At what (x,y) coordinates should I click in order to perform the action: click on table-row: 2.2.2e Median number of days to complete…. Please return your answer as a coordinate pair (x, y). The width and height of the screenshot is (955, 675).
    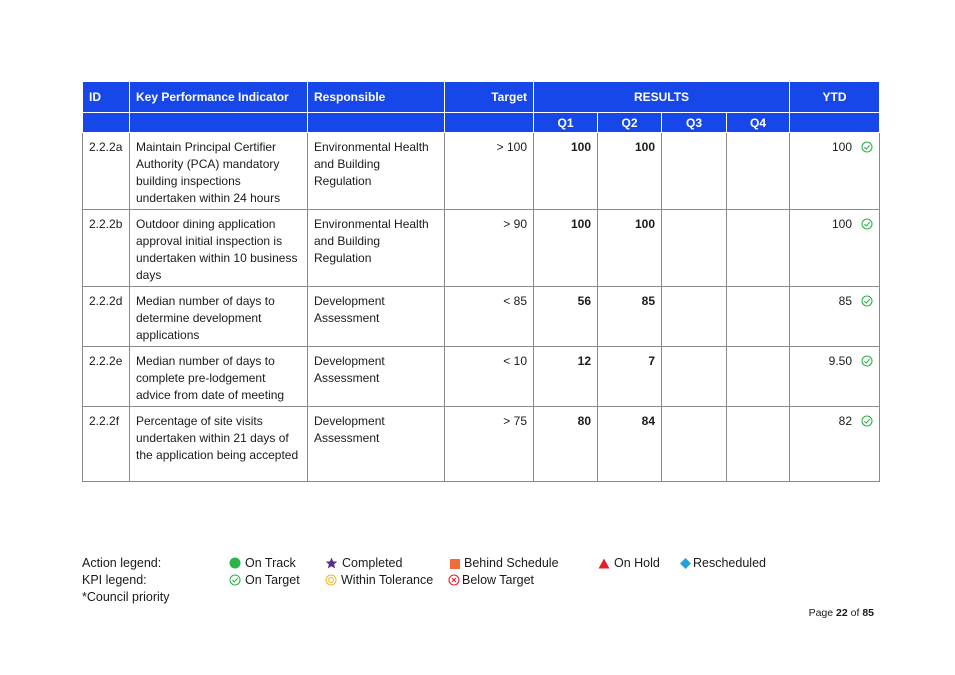
    Looking at the image, I should click on (481, 376).